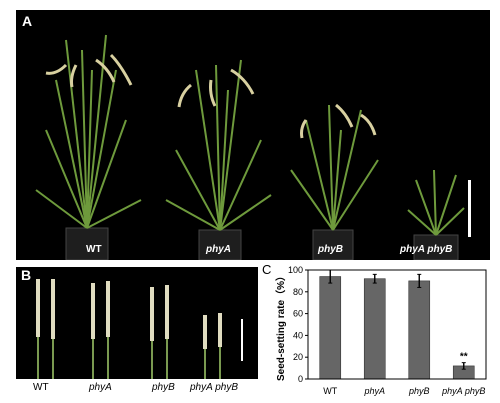 The height and width of the screenshot is (403, 500). Describe the element at coordinates (419, 391) in the screenshot. I see `x-tick-label-2: phyB` at that location.